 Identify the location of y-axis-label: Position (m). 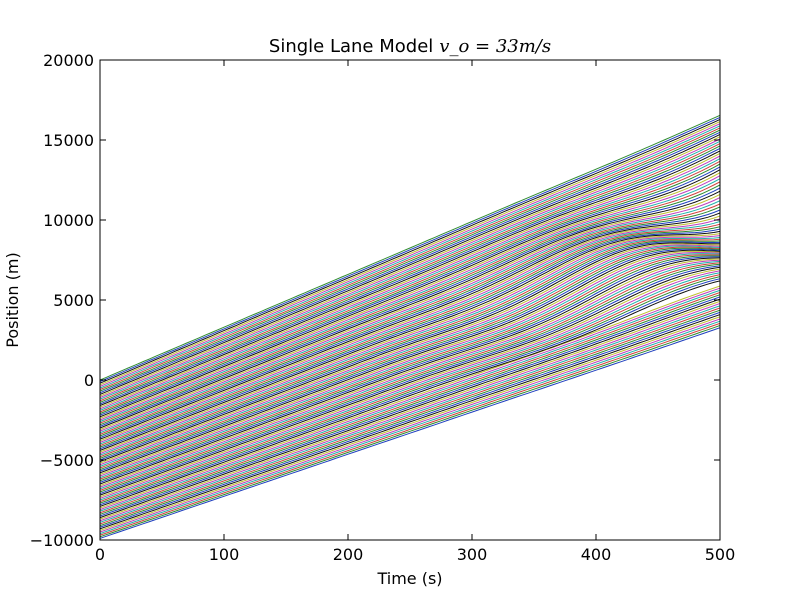
(12, 299).